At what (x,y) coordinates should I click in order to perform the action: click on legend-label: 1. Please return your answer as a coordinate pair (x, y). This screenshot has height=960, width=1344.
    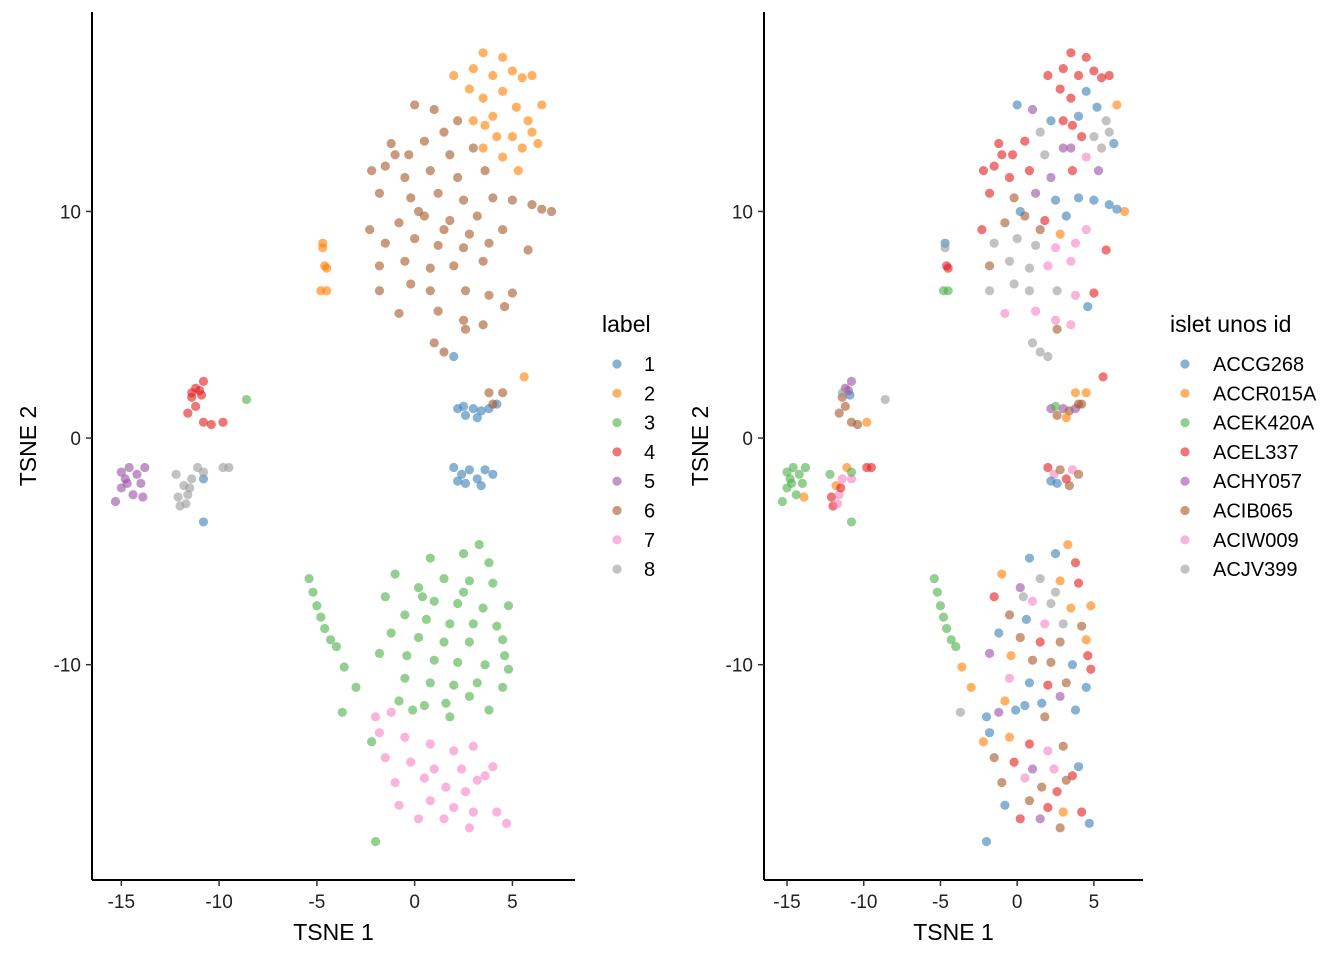
    Looking at the image, I should click on (649, 365).